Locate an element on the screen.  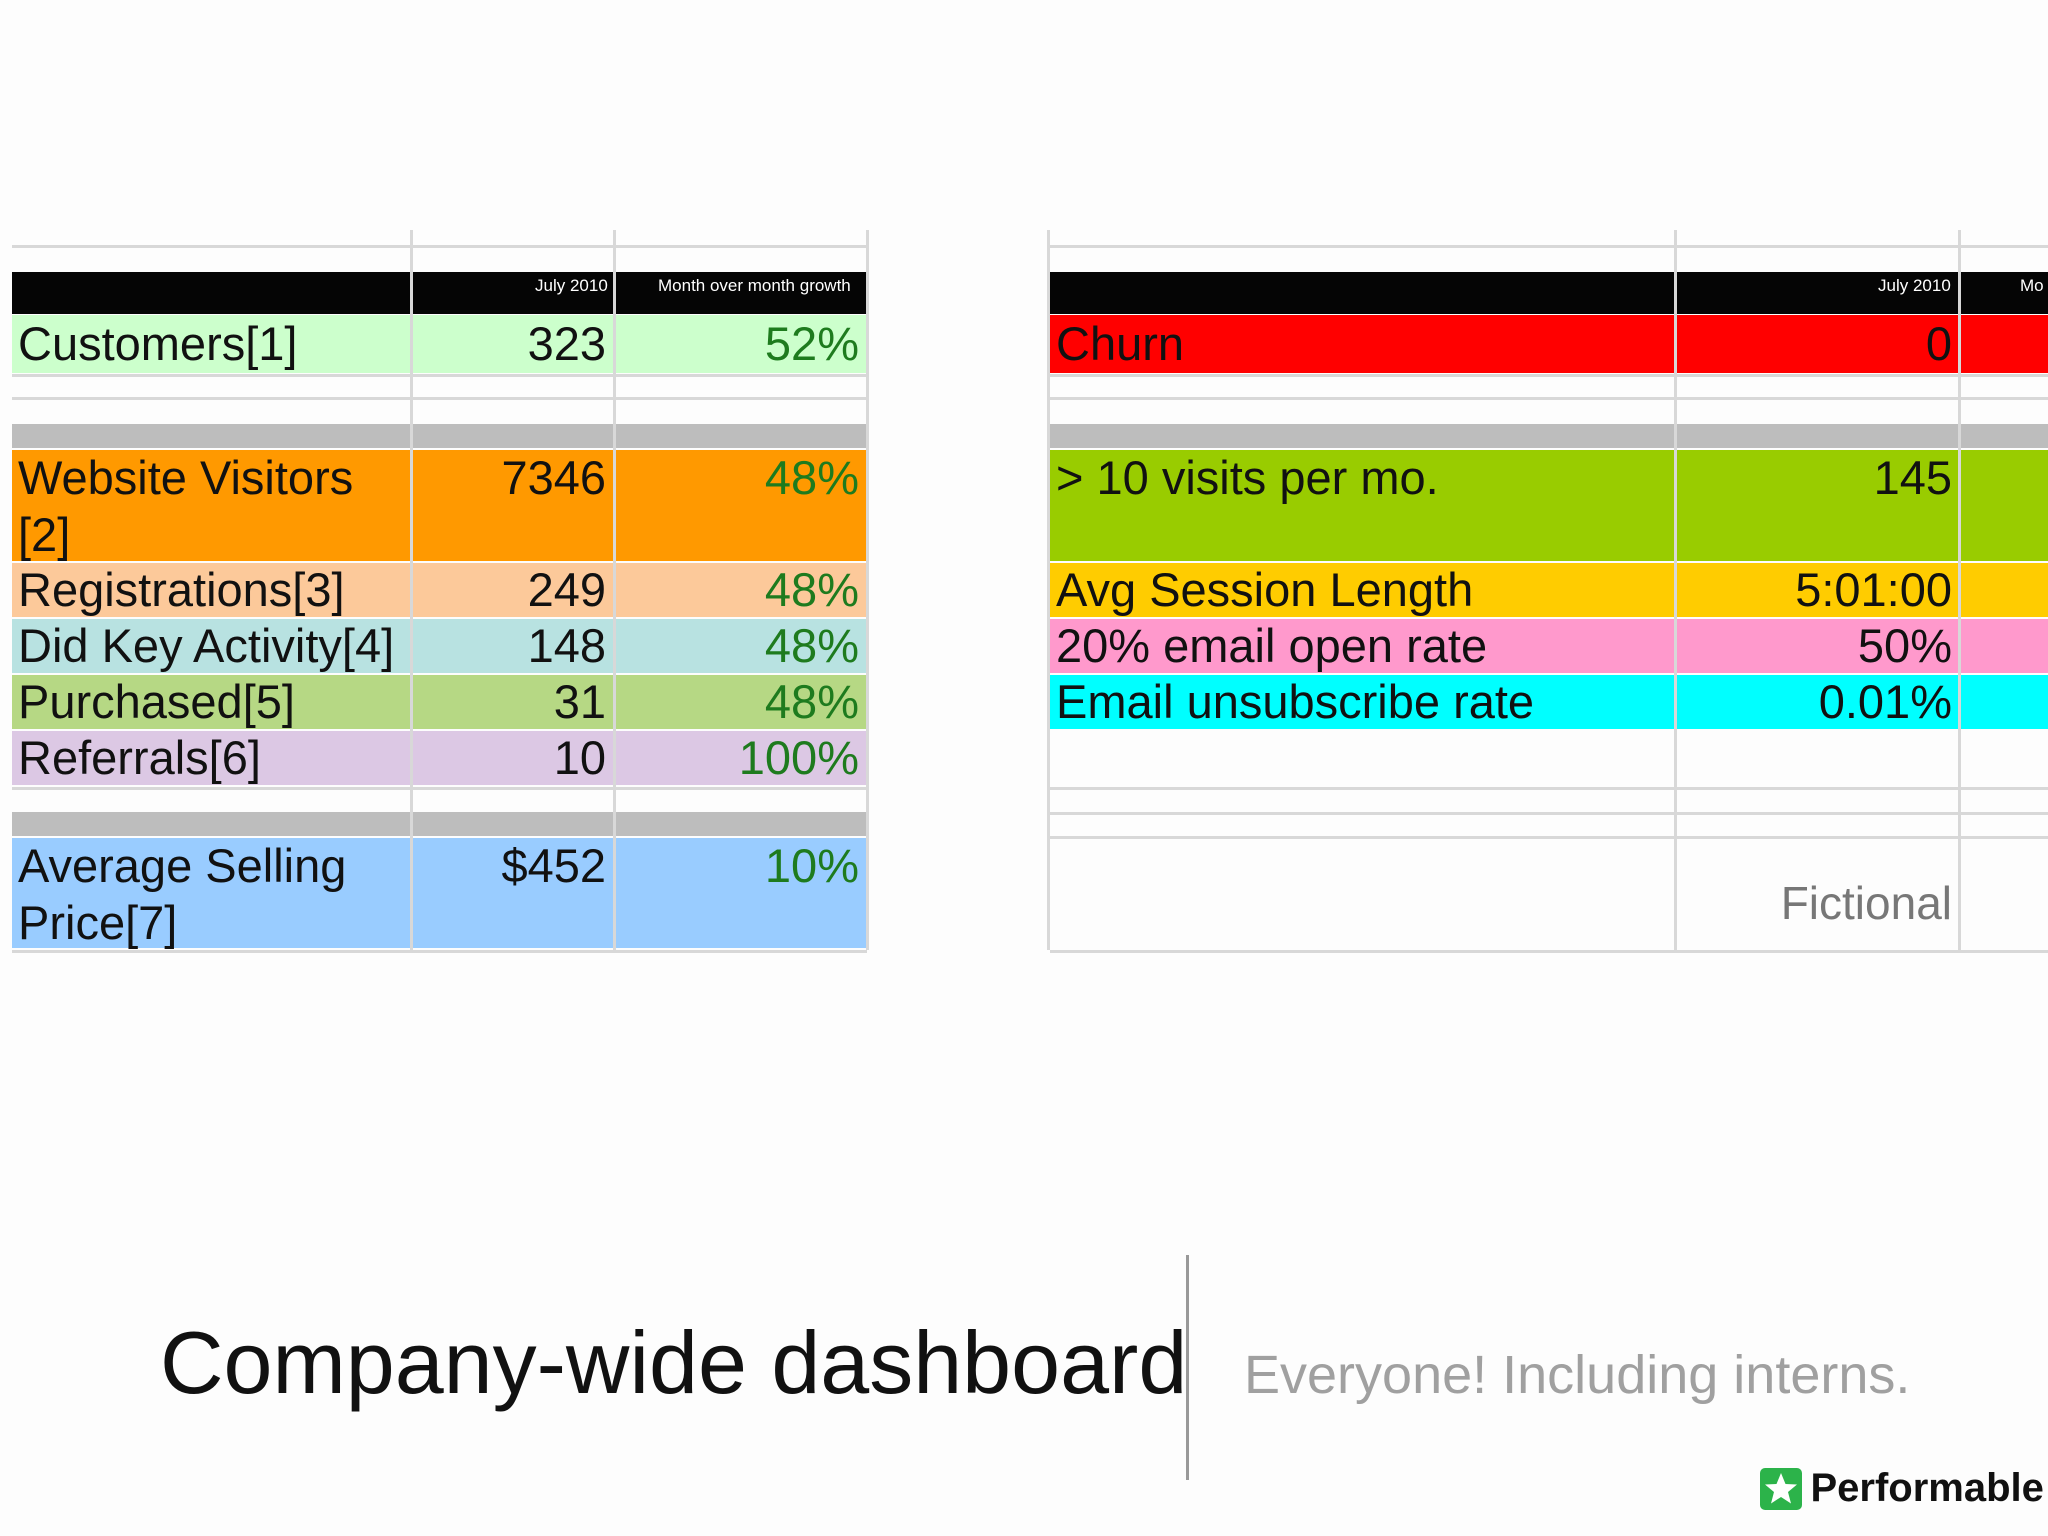
row-label-website-visitors: Website Visitors is located at coordinates (186, 477).